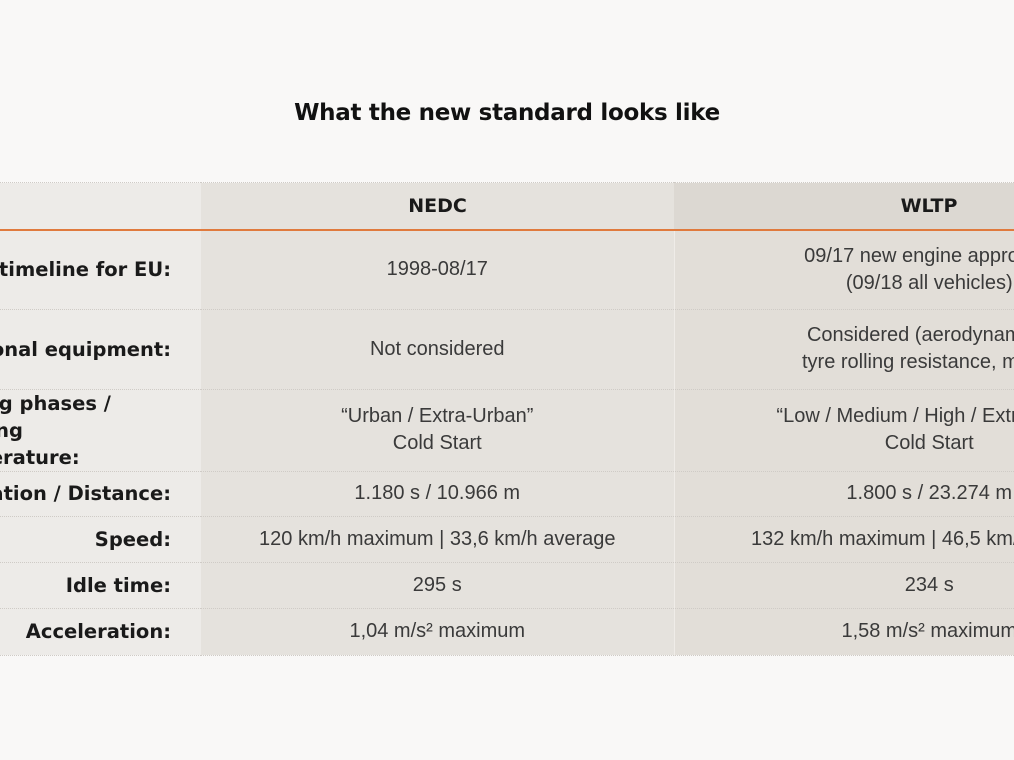 The height and width of the screenshot is (760, 1014). Describe the element at coordinates (843, 494) in the screenshot. I see `wltp-cell: 1.800 s / 23.274 m` at that location.